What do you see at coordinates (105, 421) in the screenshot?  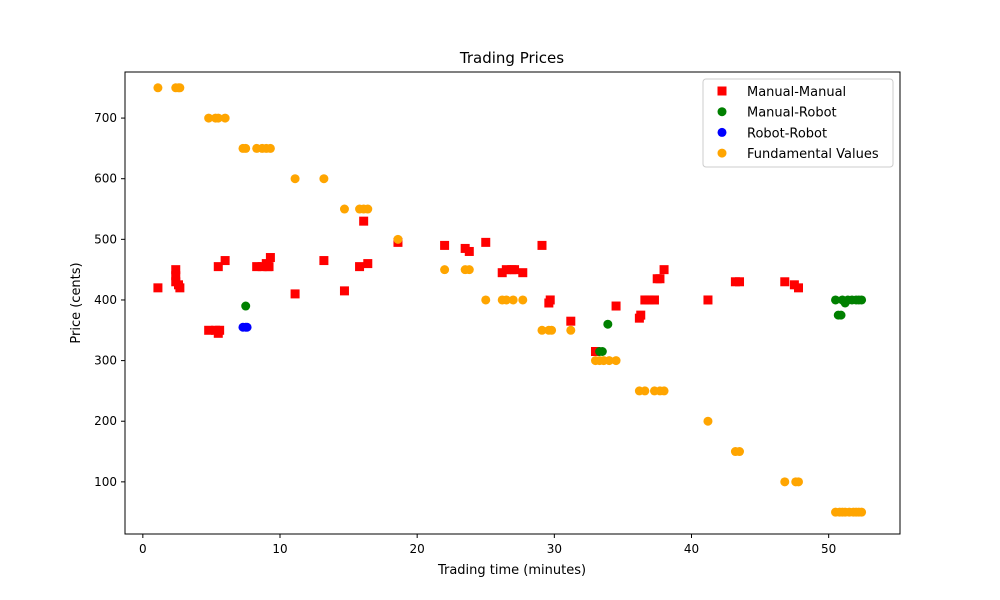 I see `y-tick-label: 200` at bounding box center [105, 421].